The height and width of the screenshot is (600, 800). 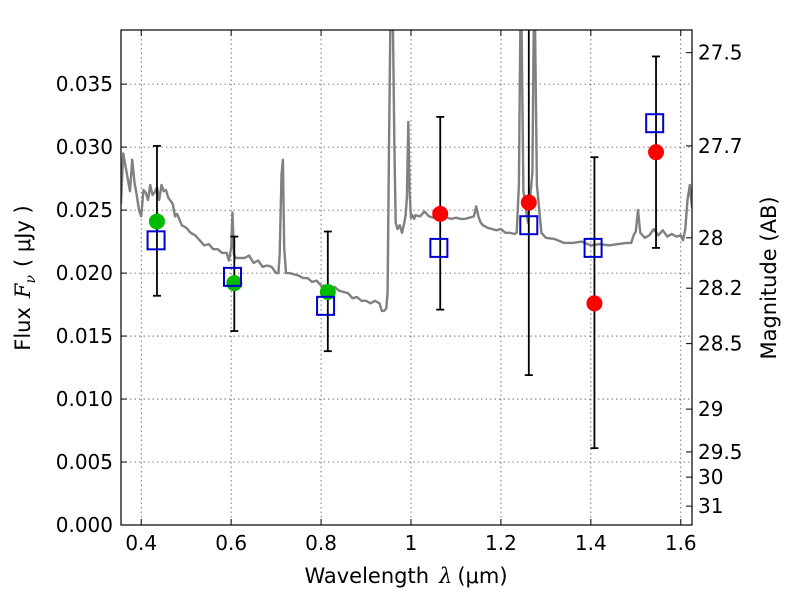 What do you see at coordinates (84, 147) in the screenshot?
I see `y-tick-label: 0.030` at bounding box center [84, 147].